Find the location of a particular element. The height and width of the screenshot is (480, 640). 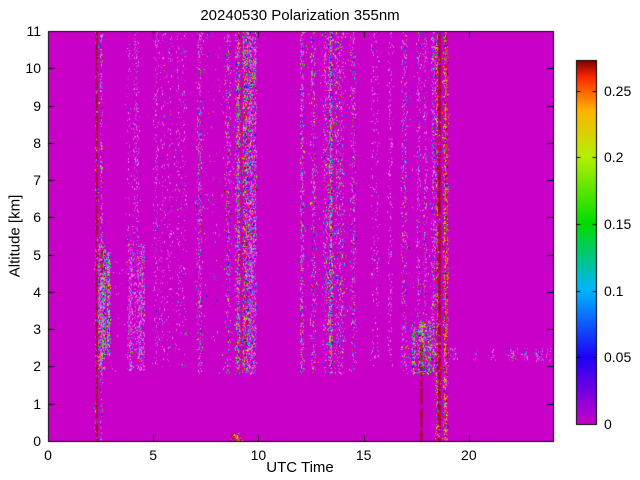

colorbar-tick-label: 0 is located at coordinates (608, 424).